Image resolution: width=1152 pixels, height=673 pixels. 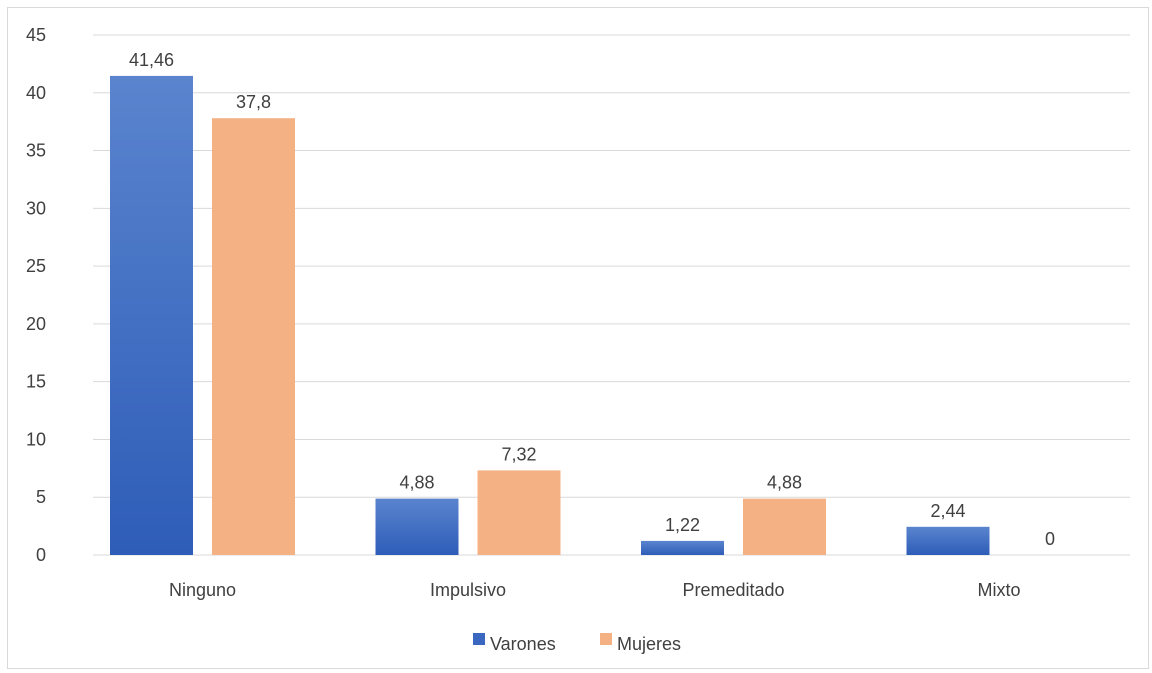 What do you see at coordinates (948, 540) in the screenshot?
I see `bar-varones-mixto` at bounding box center [948, 540].